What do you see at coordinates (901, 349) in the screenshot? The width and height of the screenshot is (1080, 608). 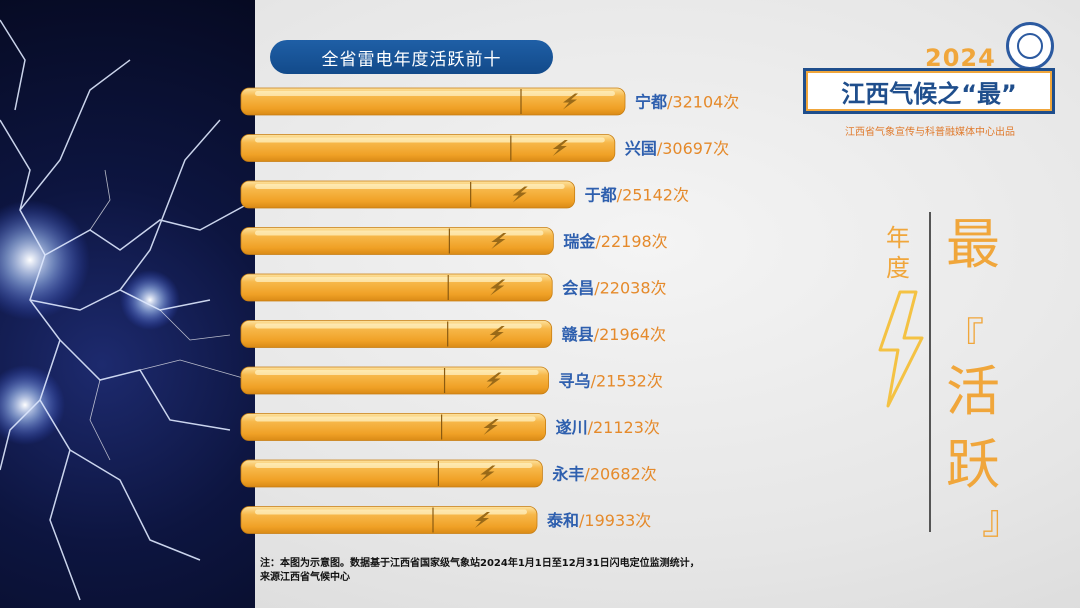 I see `lightning-icon` at bounding box center [901, 349].